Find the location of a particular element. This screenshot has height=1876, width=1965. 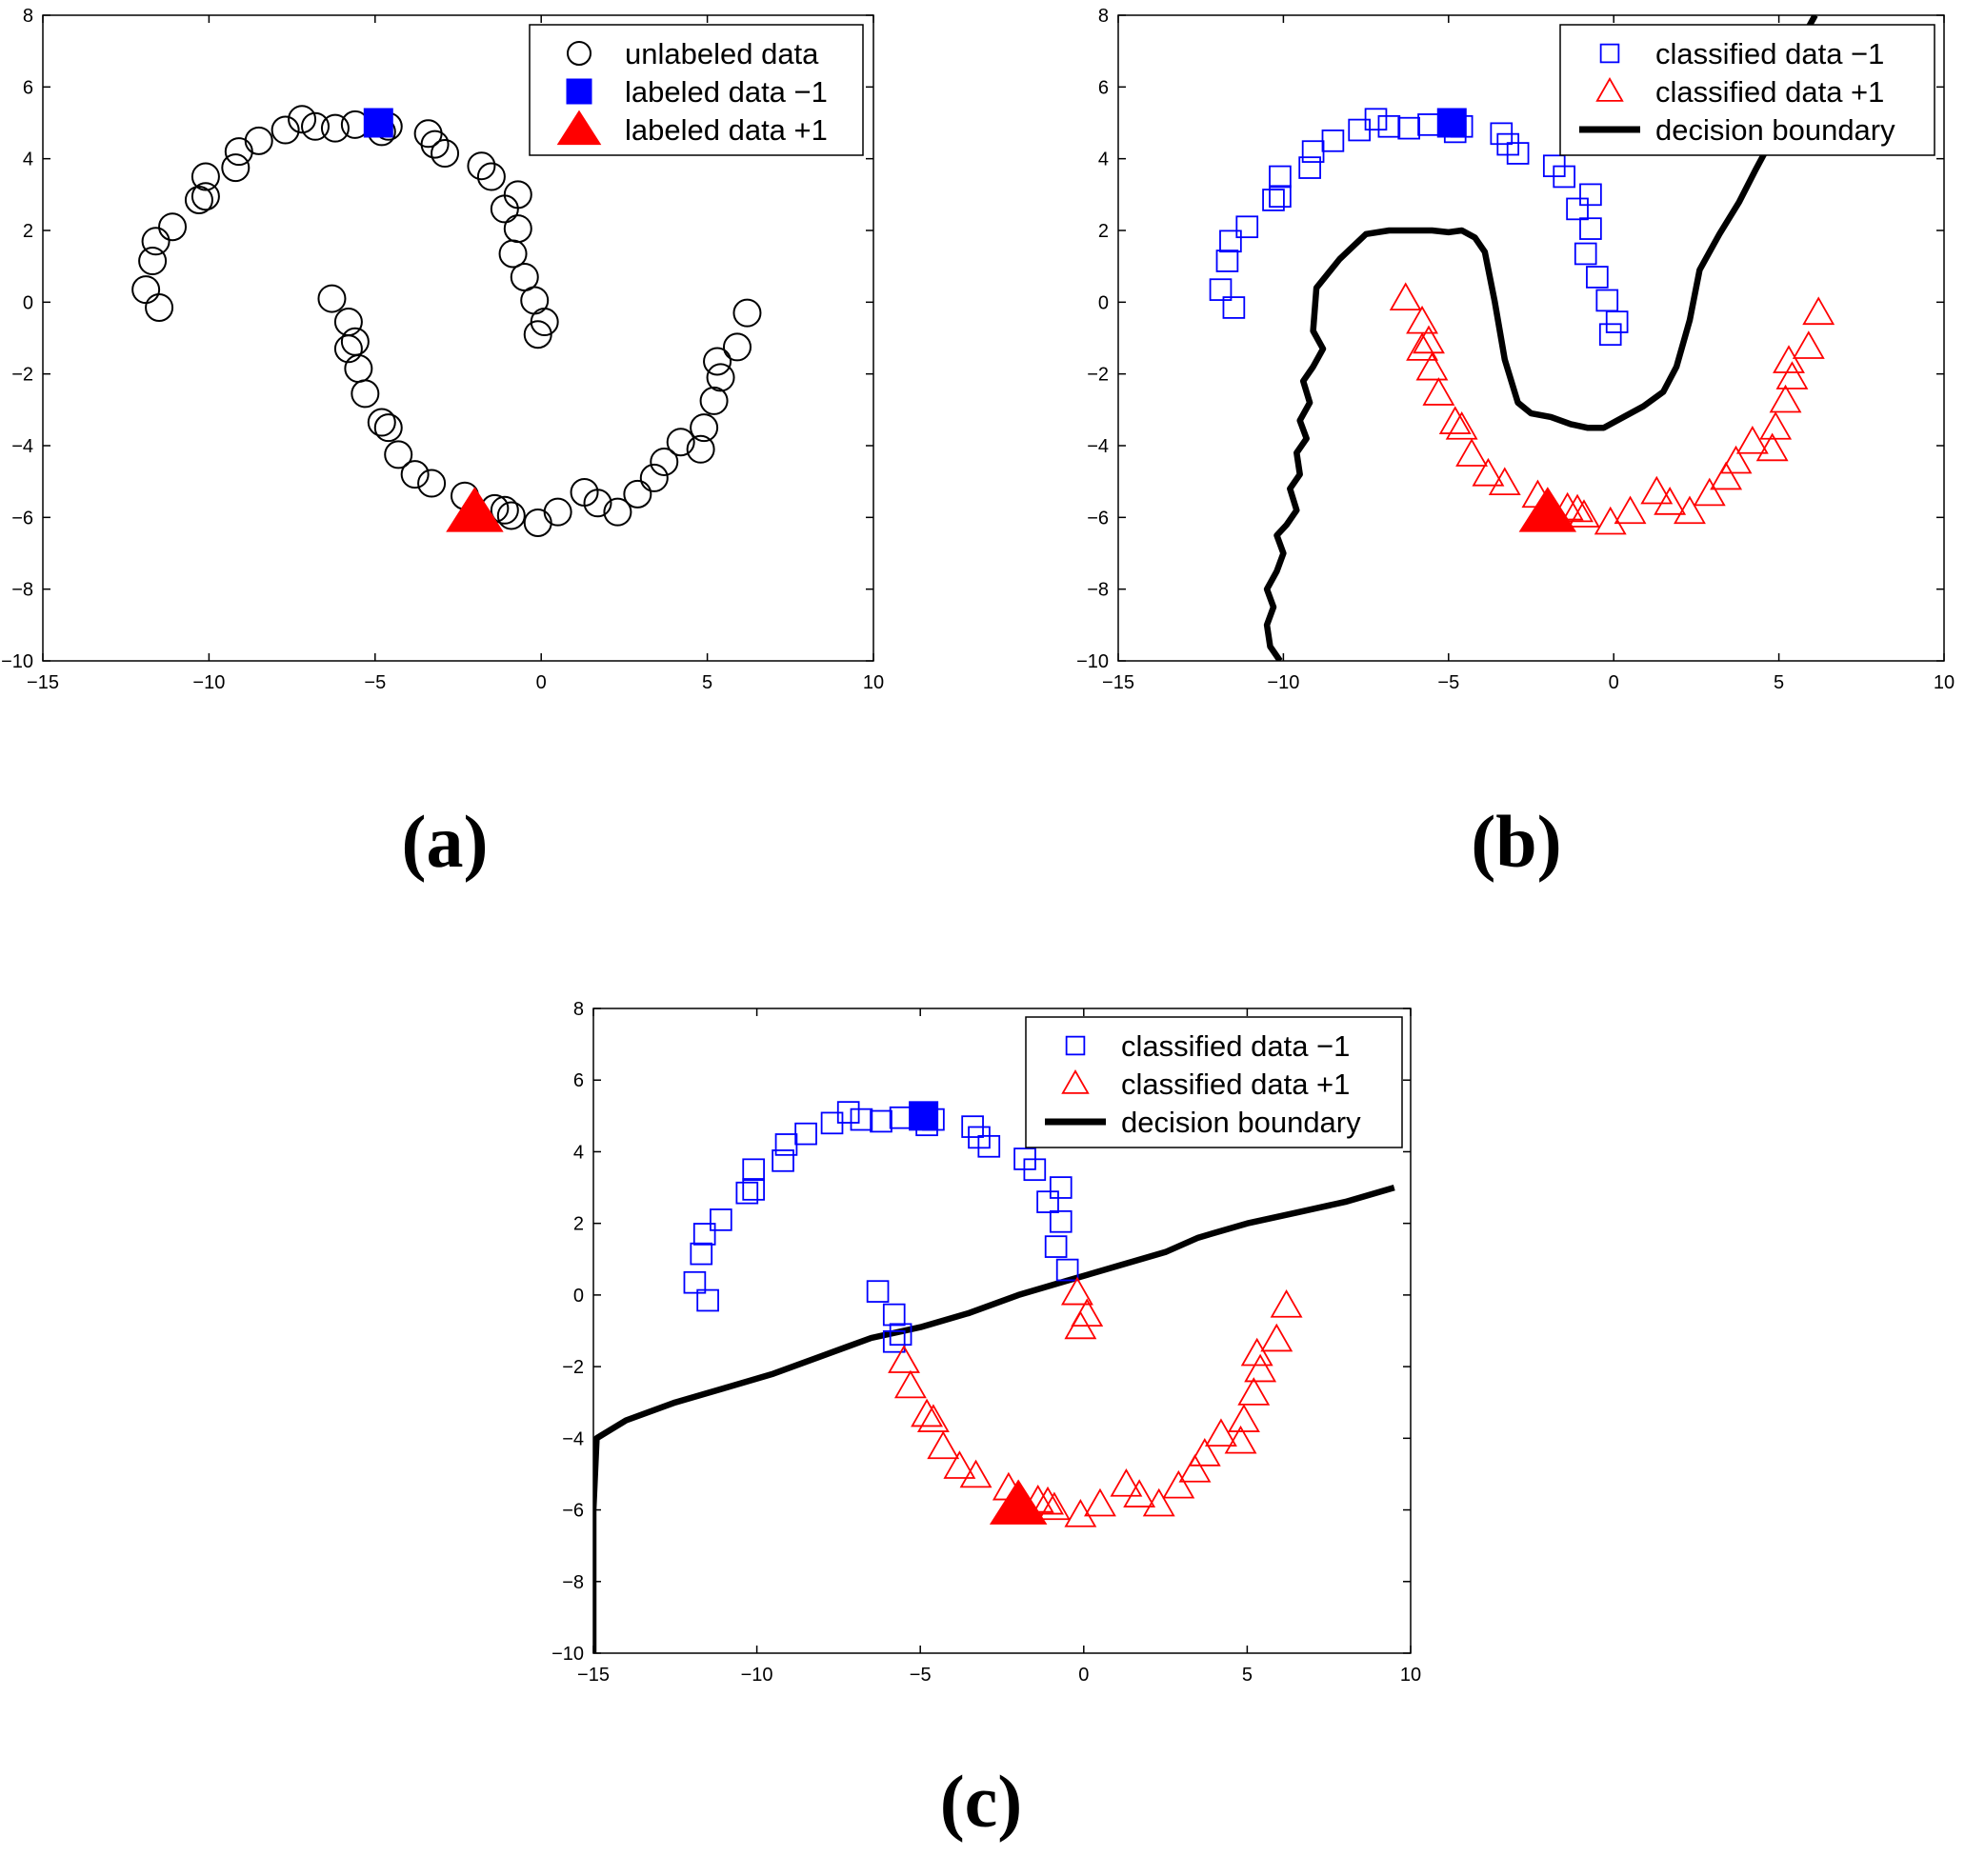

legend-label: unlabeled data is located at coordinates (722, 53).